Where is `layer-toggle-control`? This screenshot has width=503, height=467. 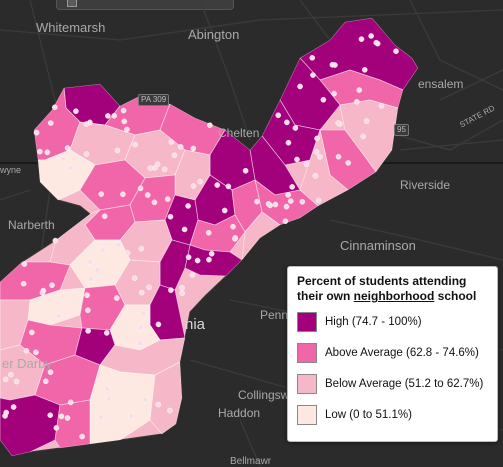 layer-toggle-control is located at coordinates (145, 5).